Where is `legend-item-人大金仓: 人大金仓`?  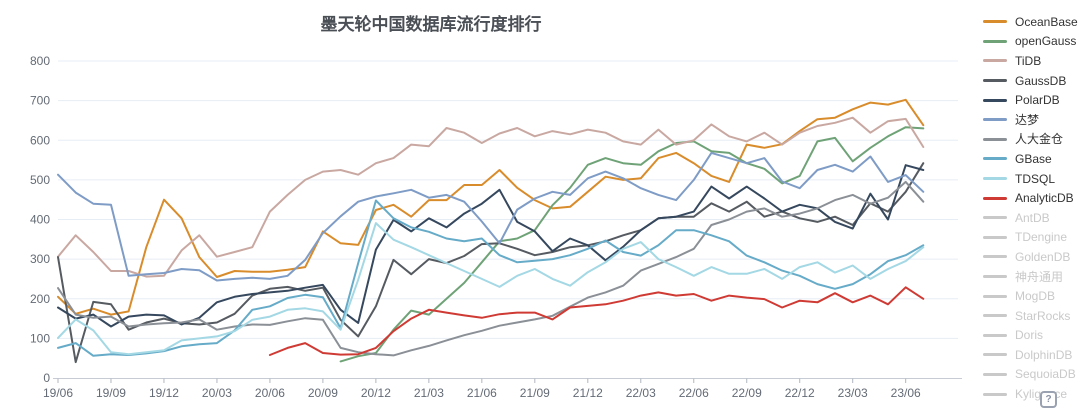 legend-item-人大金仓: 人大金仓 is located at coordinates (1031, 140).